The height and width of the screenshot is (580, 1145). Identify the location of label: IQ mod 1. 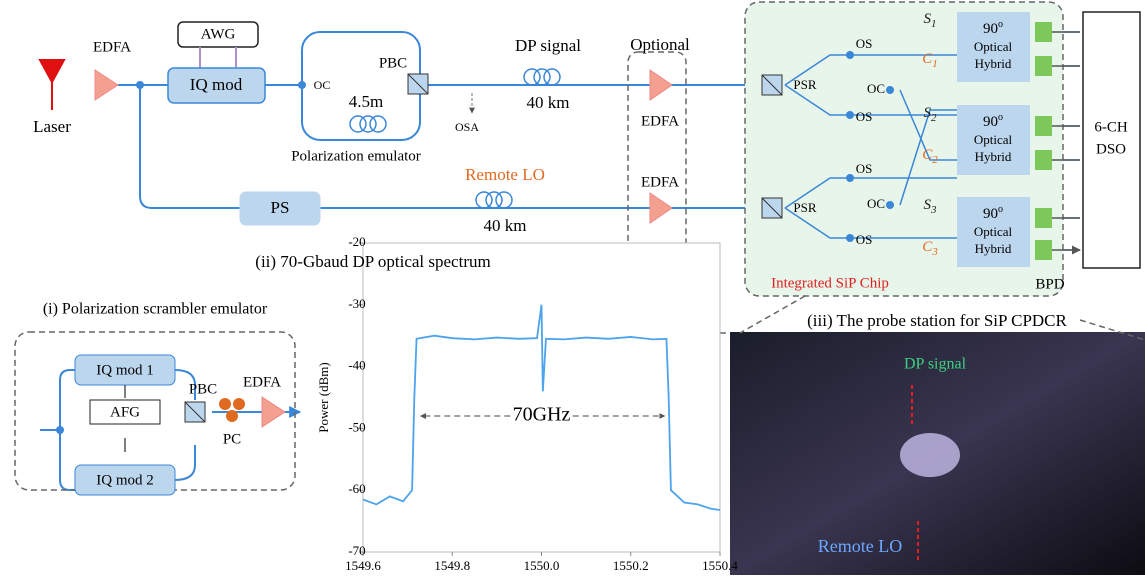
(125, 370).